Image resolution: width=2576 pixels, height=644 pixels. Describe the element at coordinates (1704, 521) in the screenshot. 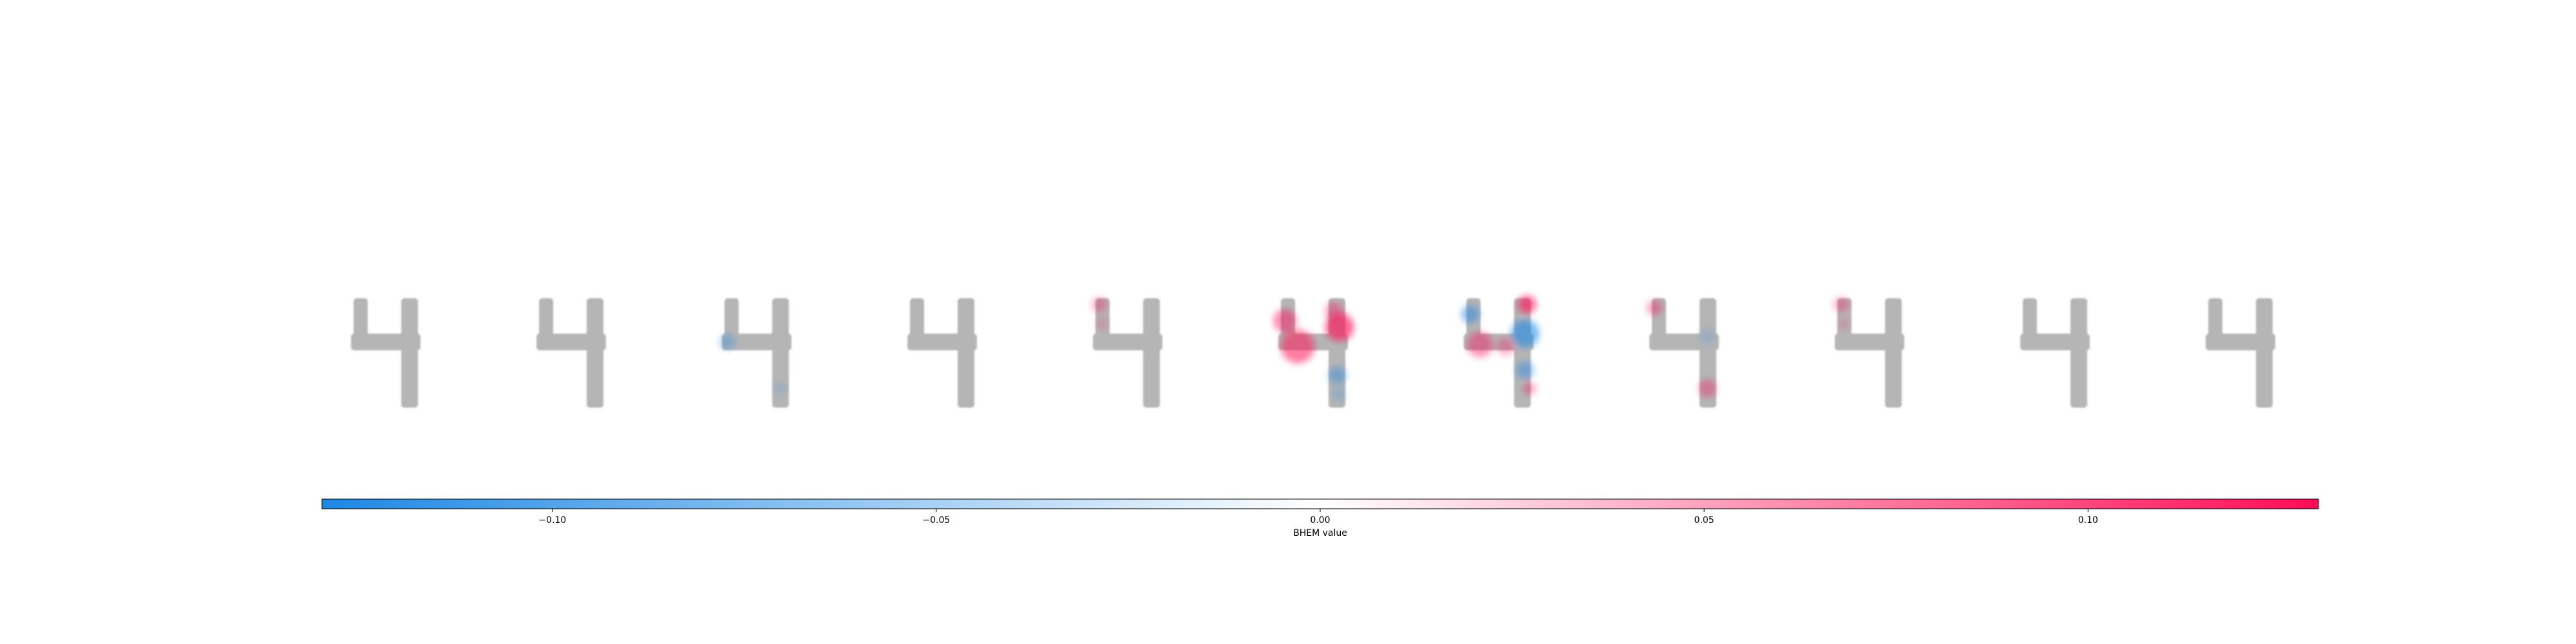

I see `colorbar-tick-label: 0.05` at that location.